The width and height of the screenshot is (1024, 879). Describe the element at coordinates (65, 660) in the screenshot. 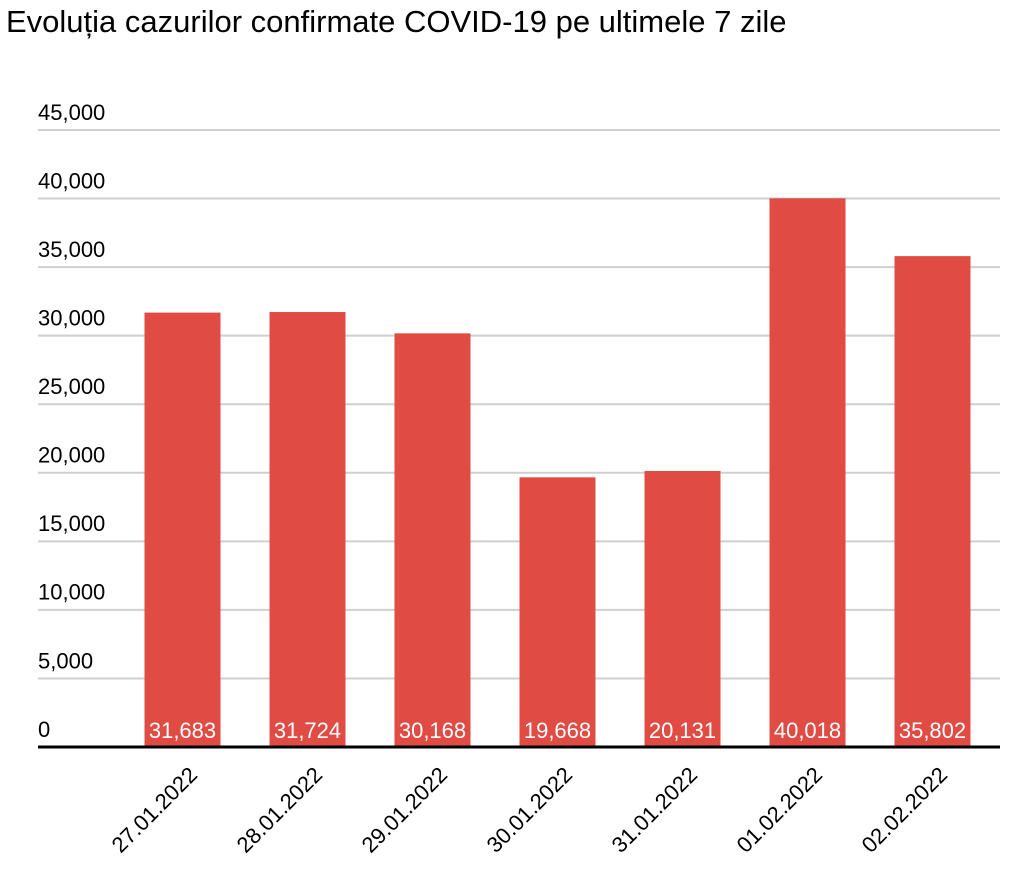

I see `y-tick-label: 5,000` at that location.